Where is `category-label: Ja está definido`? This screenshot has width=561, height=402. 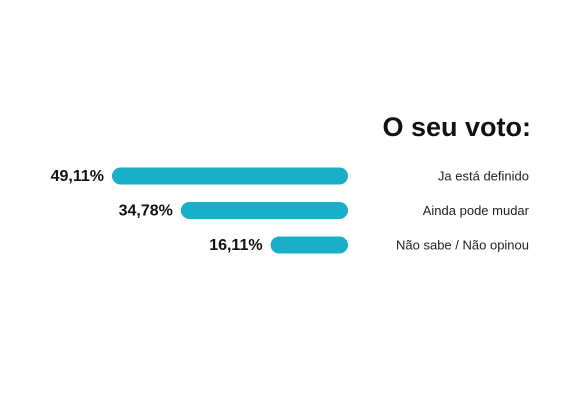 category-label: Ja está definido is located at coordinates (483, 175).